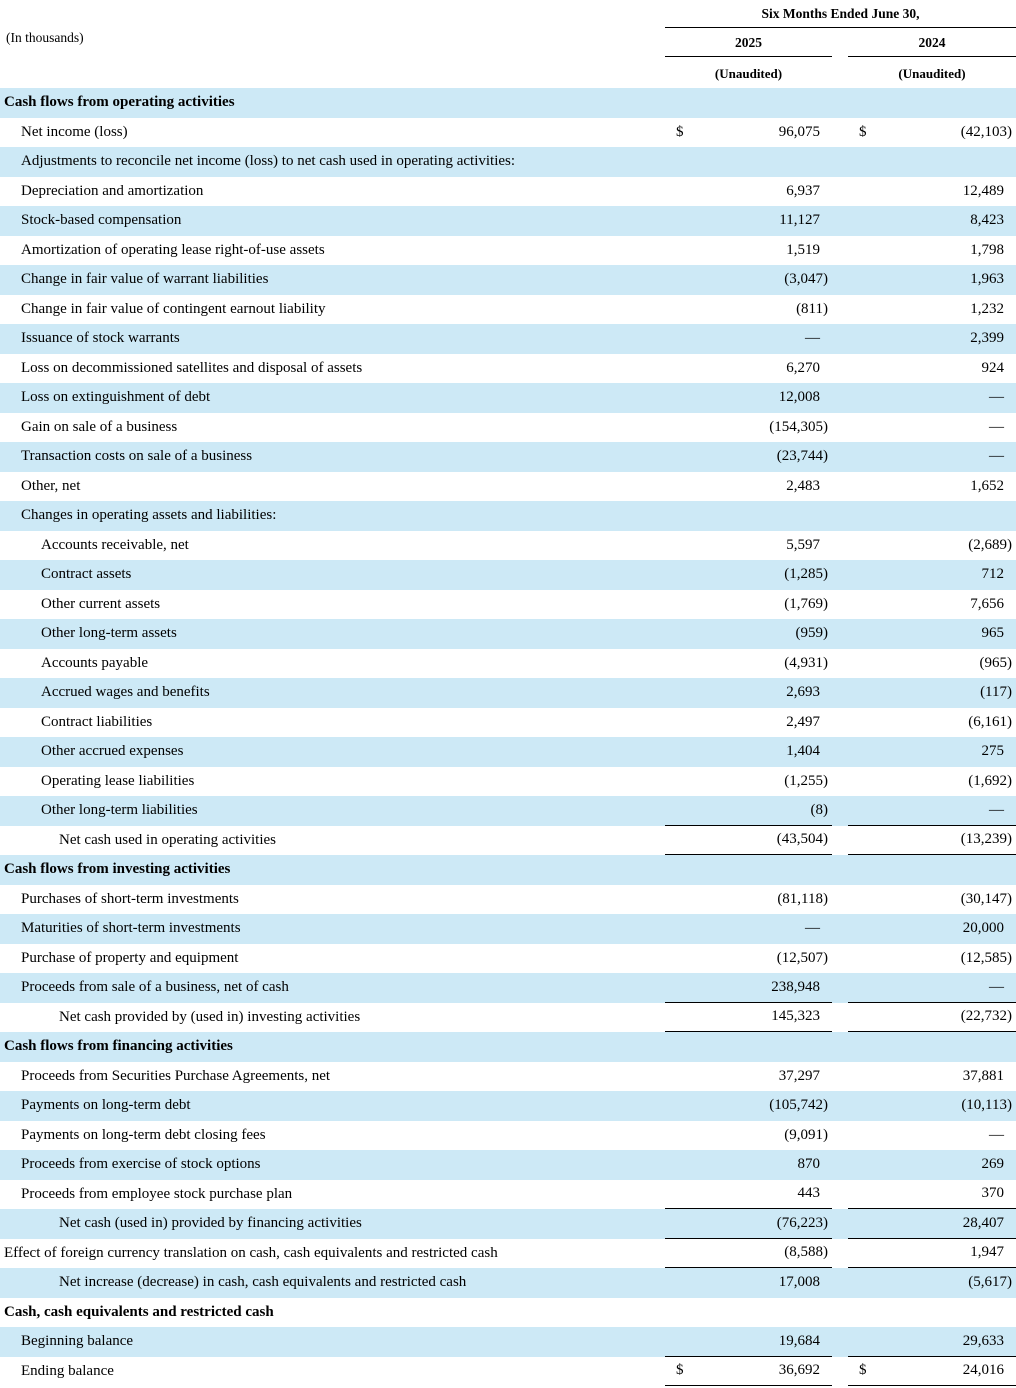  Describe the element at coordinates (77, 1341) in the screenshot. I see `row-label: Beginning balance` at that location.